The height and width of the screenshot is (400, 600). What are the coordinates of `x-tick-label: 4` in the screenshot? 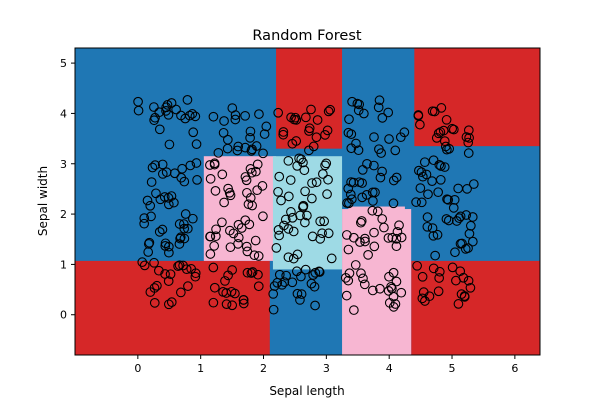 It's located at (389, 368).